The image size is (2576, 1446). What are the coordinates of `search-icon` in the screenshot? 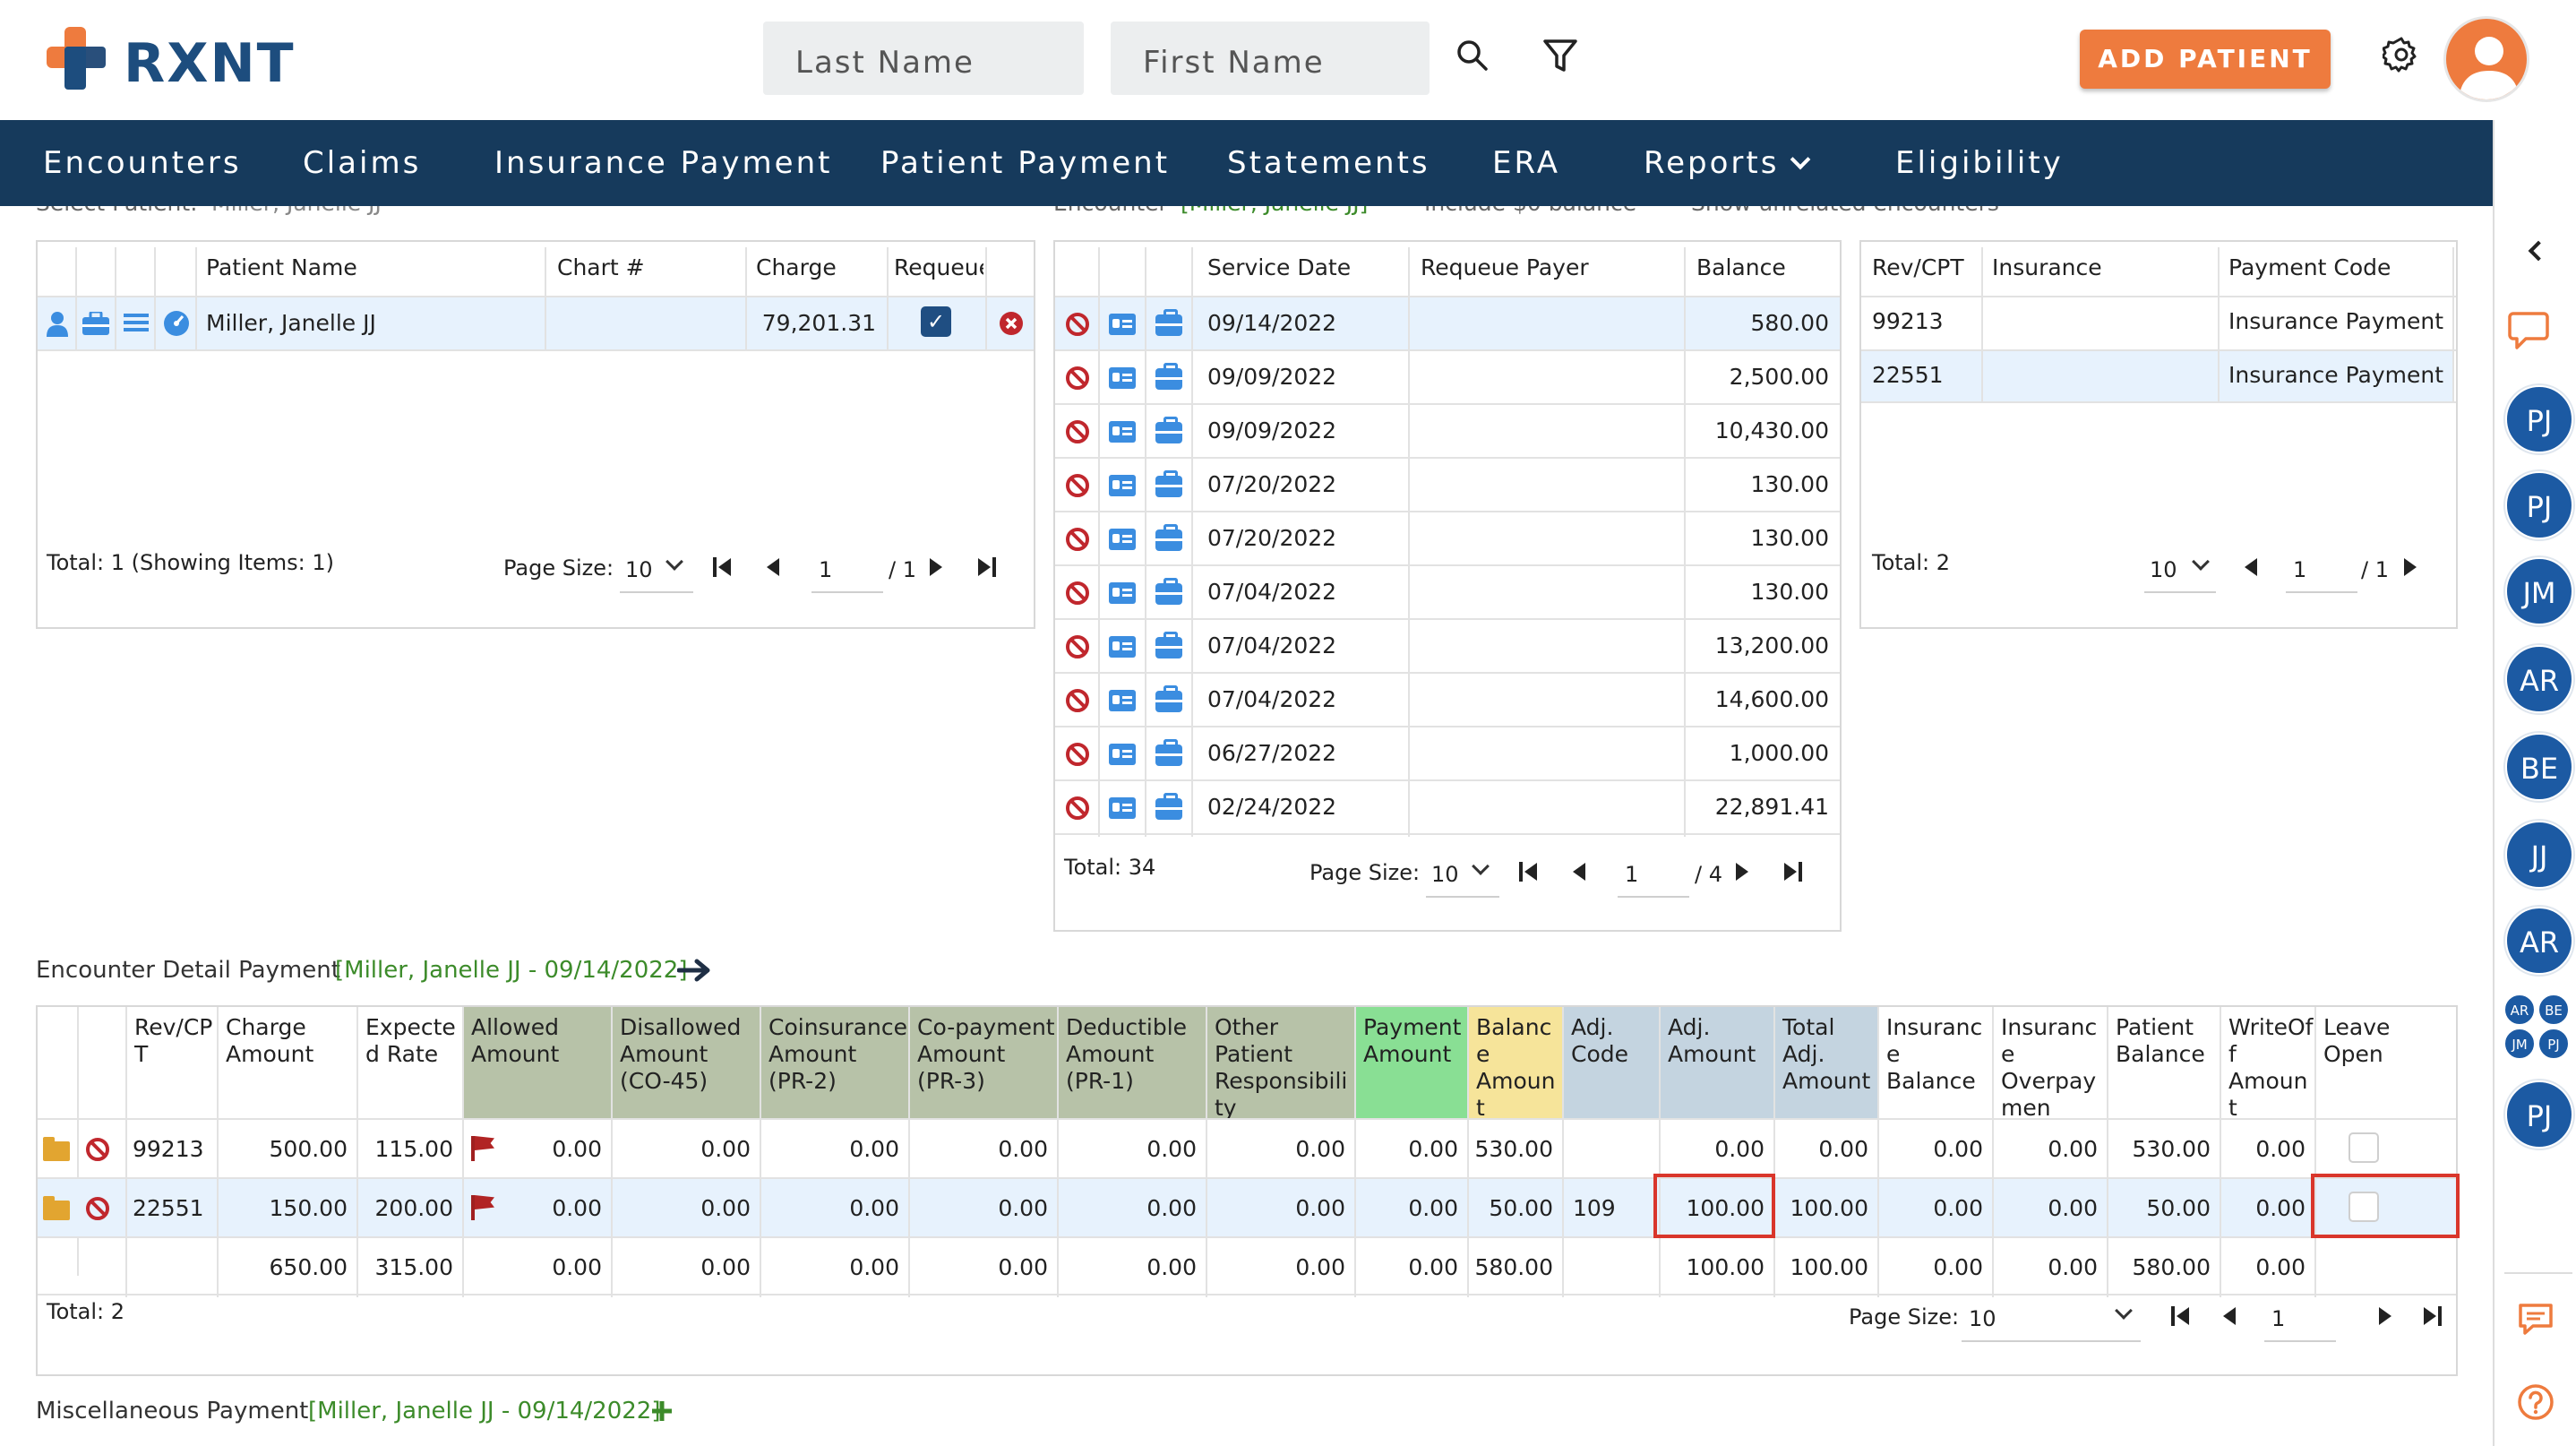 It's located at (1472, 55).